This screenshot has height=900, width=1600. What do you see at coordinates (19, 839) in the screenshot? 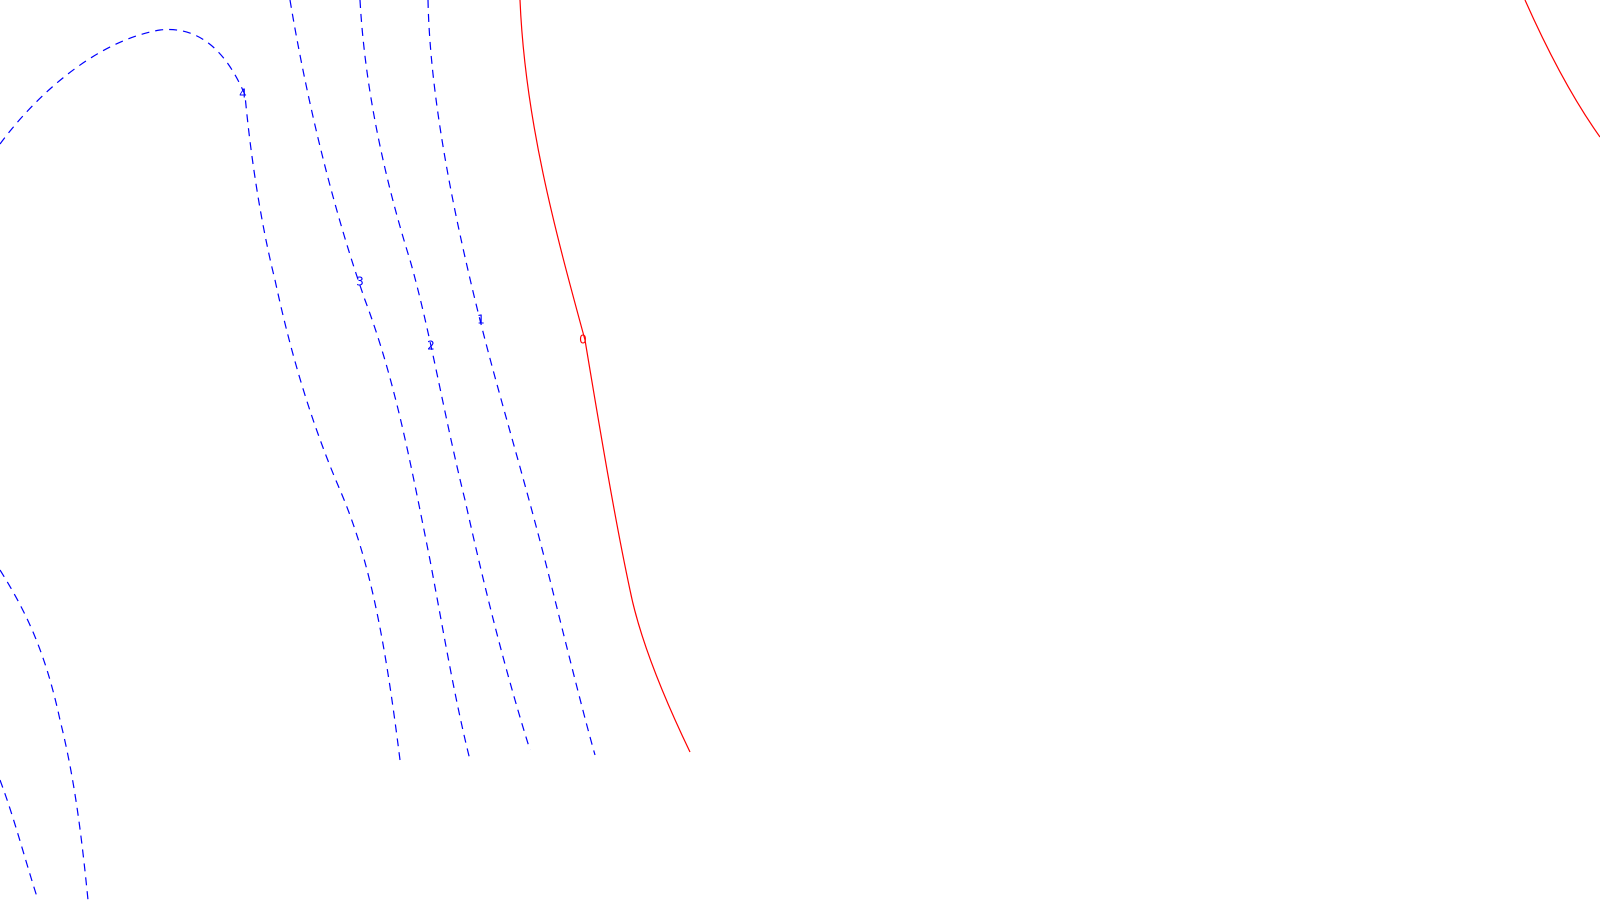
I see `contour-line-edge` at bounding box center [19, 839].